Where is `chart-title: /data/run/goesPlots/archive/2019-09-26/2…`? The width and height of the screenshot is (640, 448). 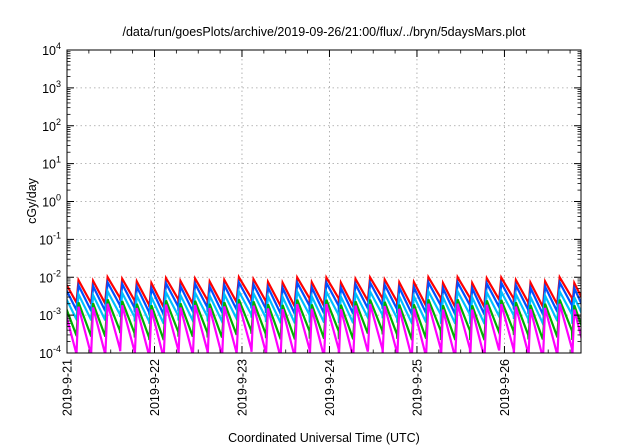
chart-title: /data/run/goesPlots/archive/2019-09-26/2… is located at coordinates (324, 32).